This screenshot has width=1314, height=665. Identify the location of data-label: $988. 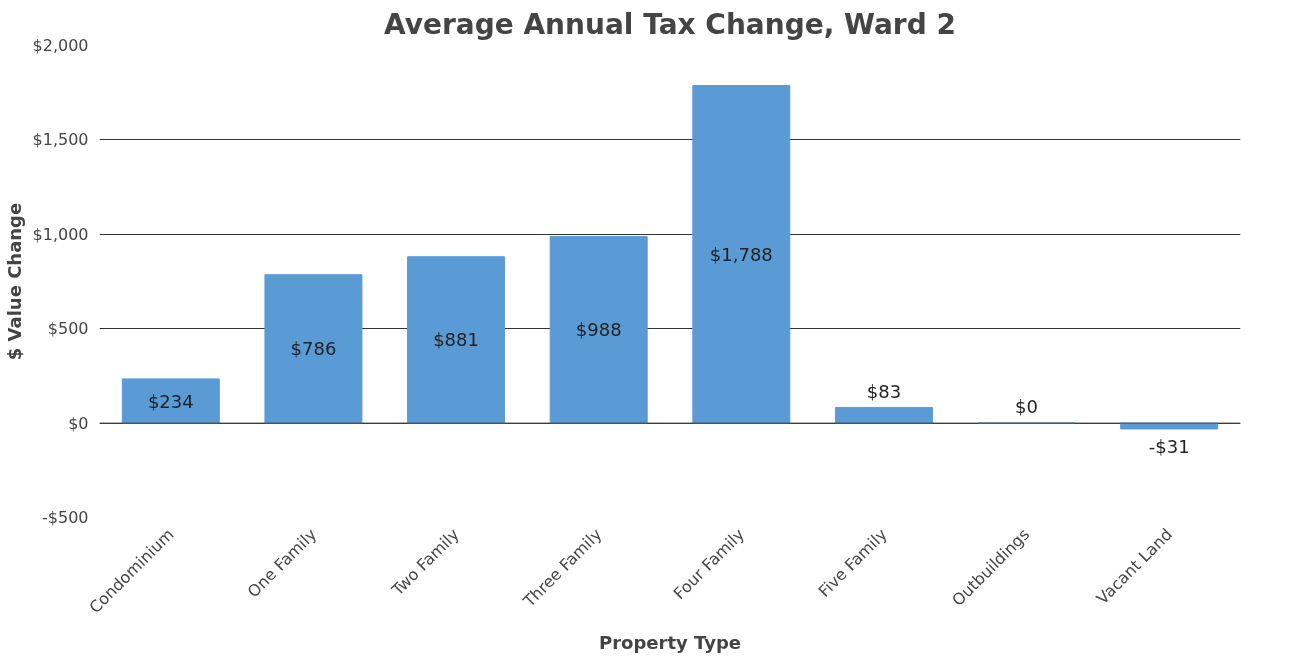
(598, 330).